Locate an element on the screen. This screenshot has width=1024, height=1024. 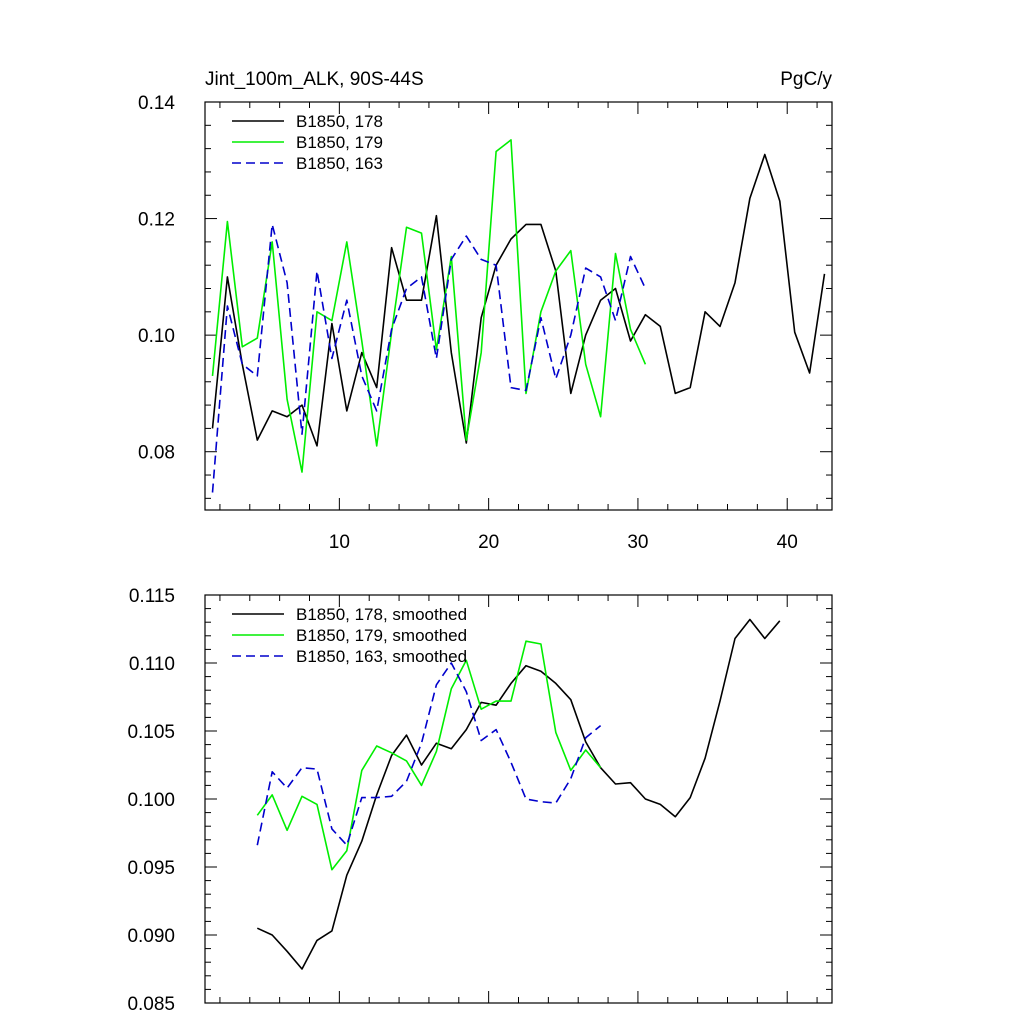
y-tick-label: 0.100 is located at coordinates (151, 800).